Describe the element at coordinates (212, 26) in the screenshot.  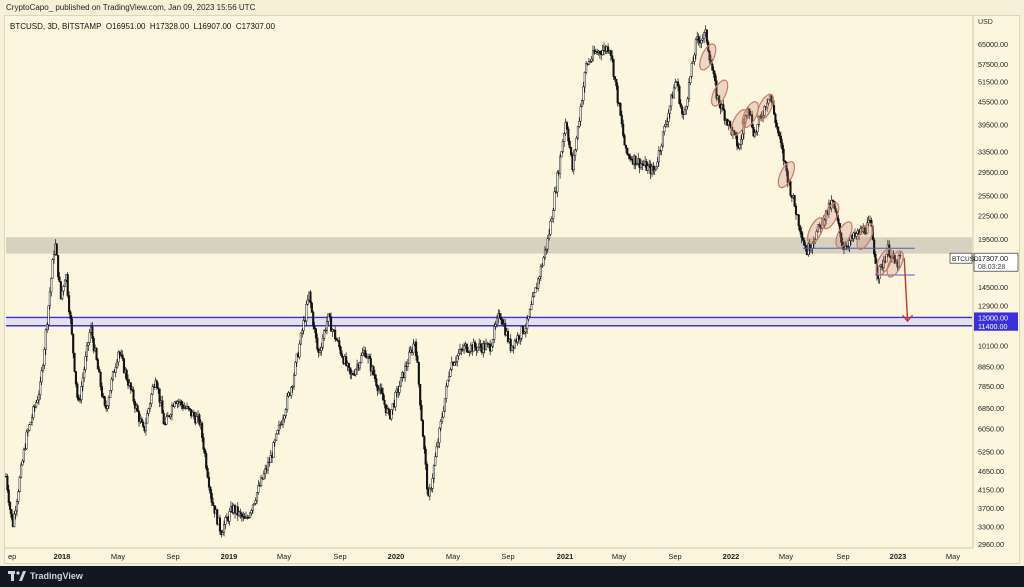
I see `legend-low: L16907.00` at that location.